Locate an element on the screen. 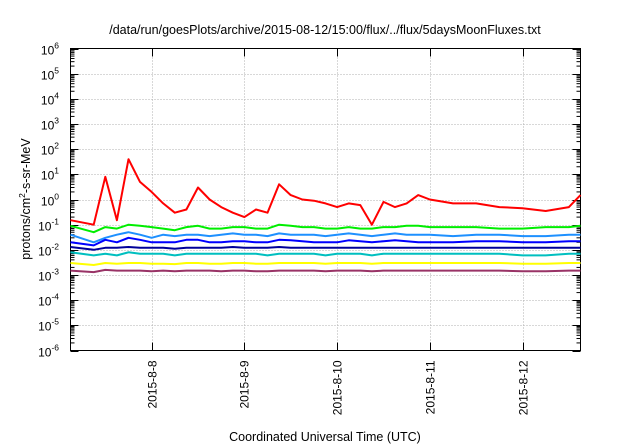 This screenshot has width=640, height=448. y-tick-label-exp: 6 is located at coordinates (56, 46).